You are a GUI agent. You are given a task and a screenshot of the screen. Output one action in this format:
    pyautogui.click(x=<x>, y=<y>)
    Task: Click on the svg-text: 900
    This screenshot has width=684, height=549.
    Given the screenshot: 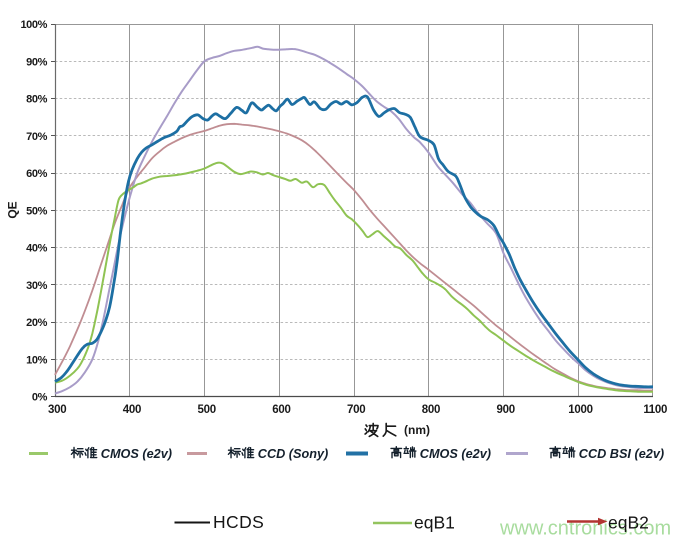 What is the action you would take?
    pyautogui.click(x=506, y=410)
    